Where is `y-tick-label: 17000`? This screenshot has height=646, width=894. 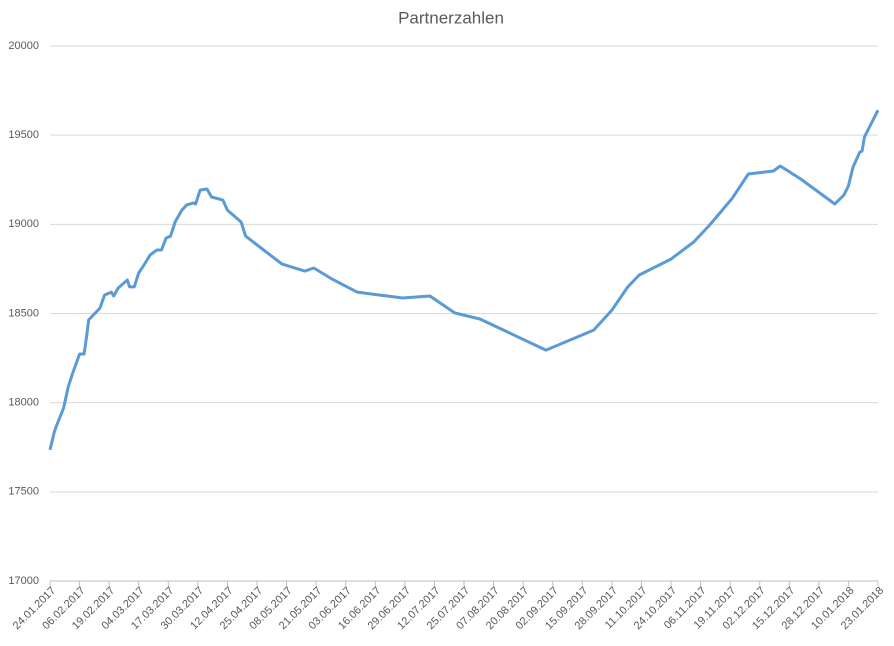 y-tick-label: 17000 is located at coordinates (23, 581).